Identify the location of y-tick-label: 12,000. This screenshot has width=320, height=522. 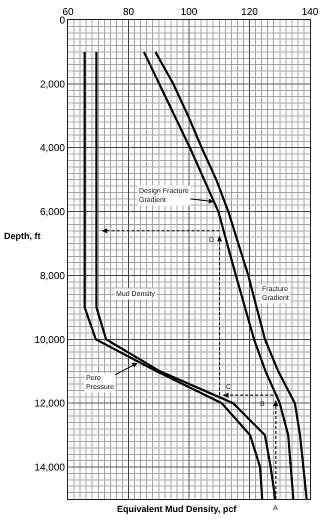
(50, 404).